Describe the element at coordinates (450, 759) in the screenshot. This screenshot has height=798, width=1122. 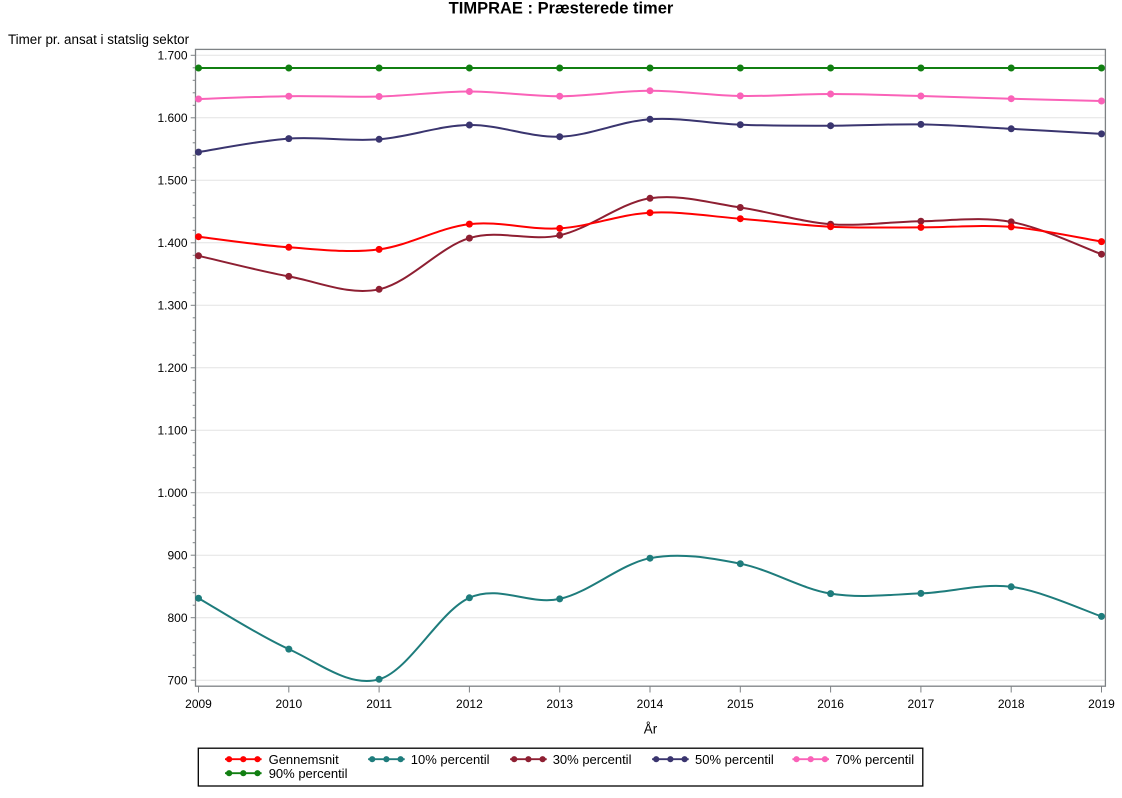
I see `svg-text: 10% percentil` at that location.